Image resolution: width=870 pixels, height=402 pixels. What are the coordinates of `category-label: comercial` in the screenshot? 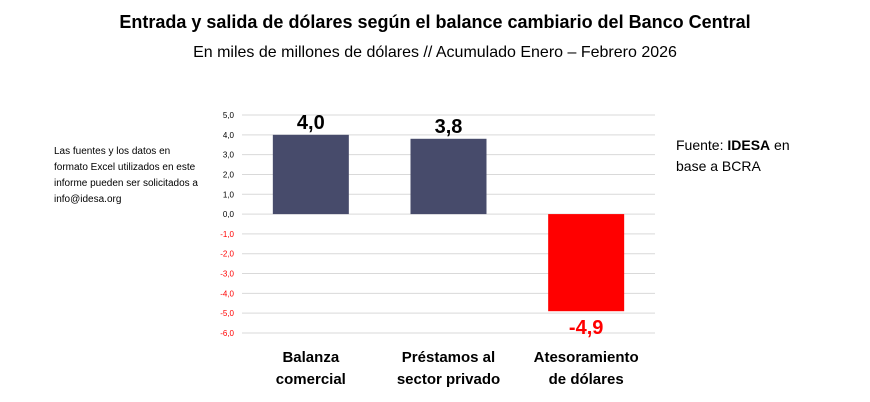 It's located at (311, 379).